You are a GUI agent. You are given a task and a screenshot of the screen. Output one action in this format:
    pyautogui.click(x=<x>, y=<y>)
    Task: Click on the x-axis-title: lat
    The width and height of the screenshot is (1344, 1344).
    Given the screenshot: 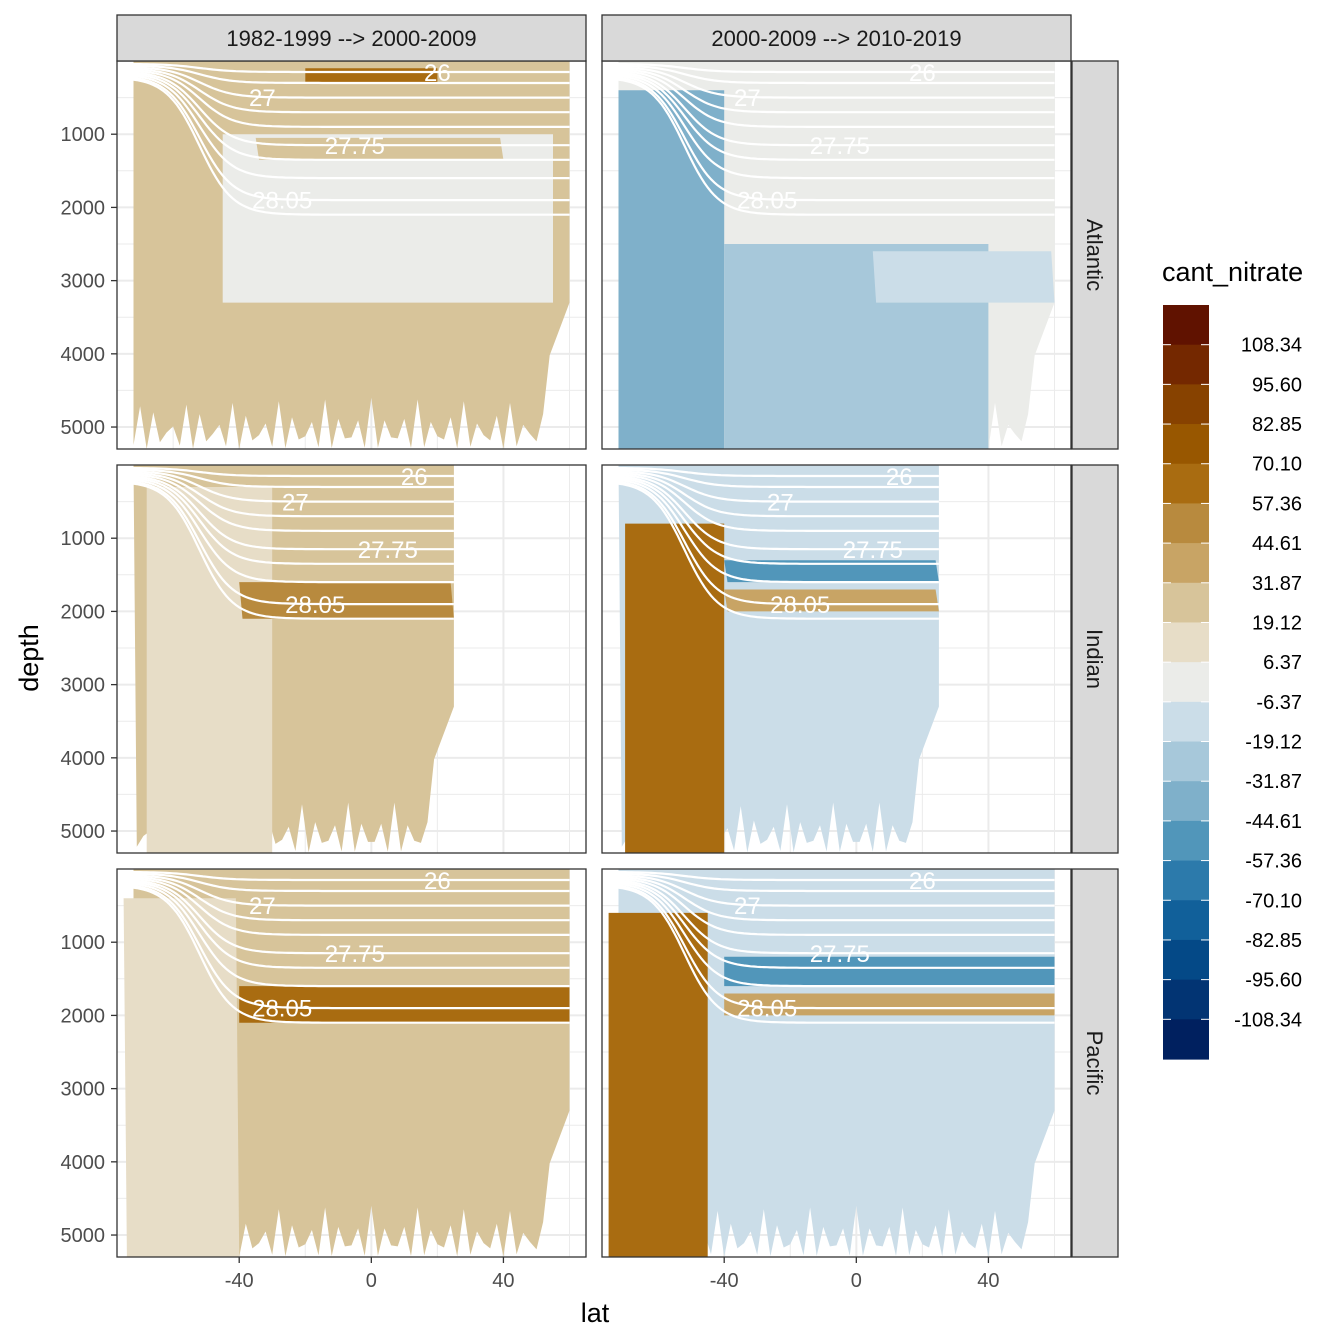 What is the action you would take?
    pyautogui.click(x=595, y=1313)
    